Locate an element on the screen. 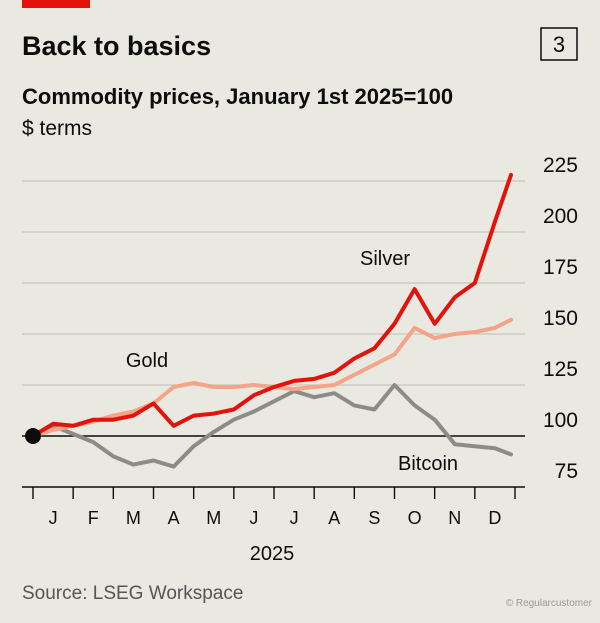 The image size is (600, 623). brand-bar is located at coordinates (56, 4).